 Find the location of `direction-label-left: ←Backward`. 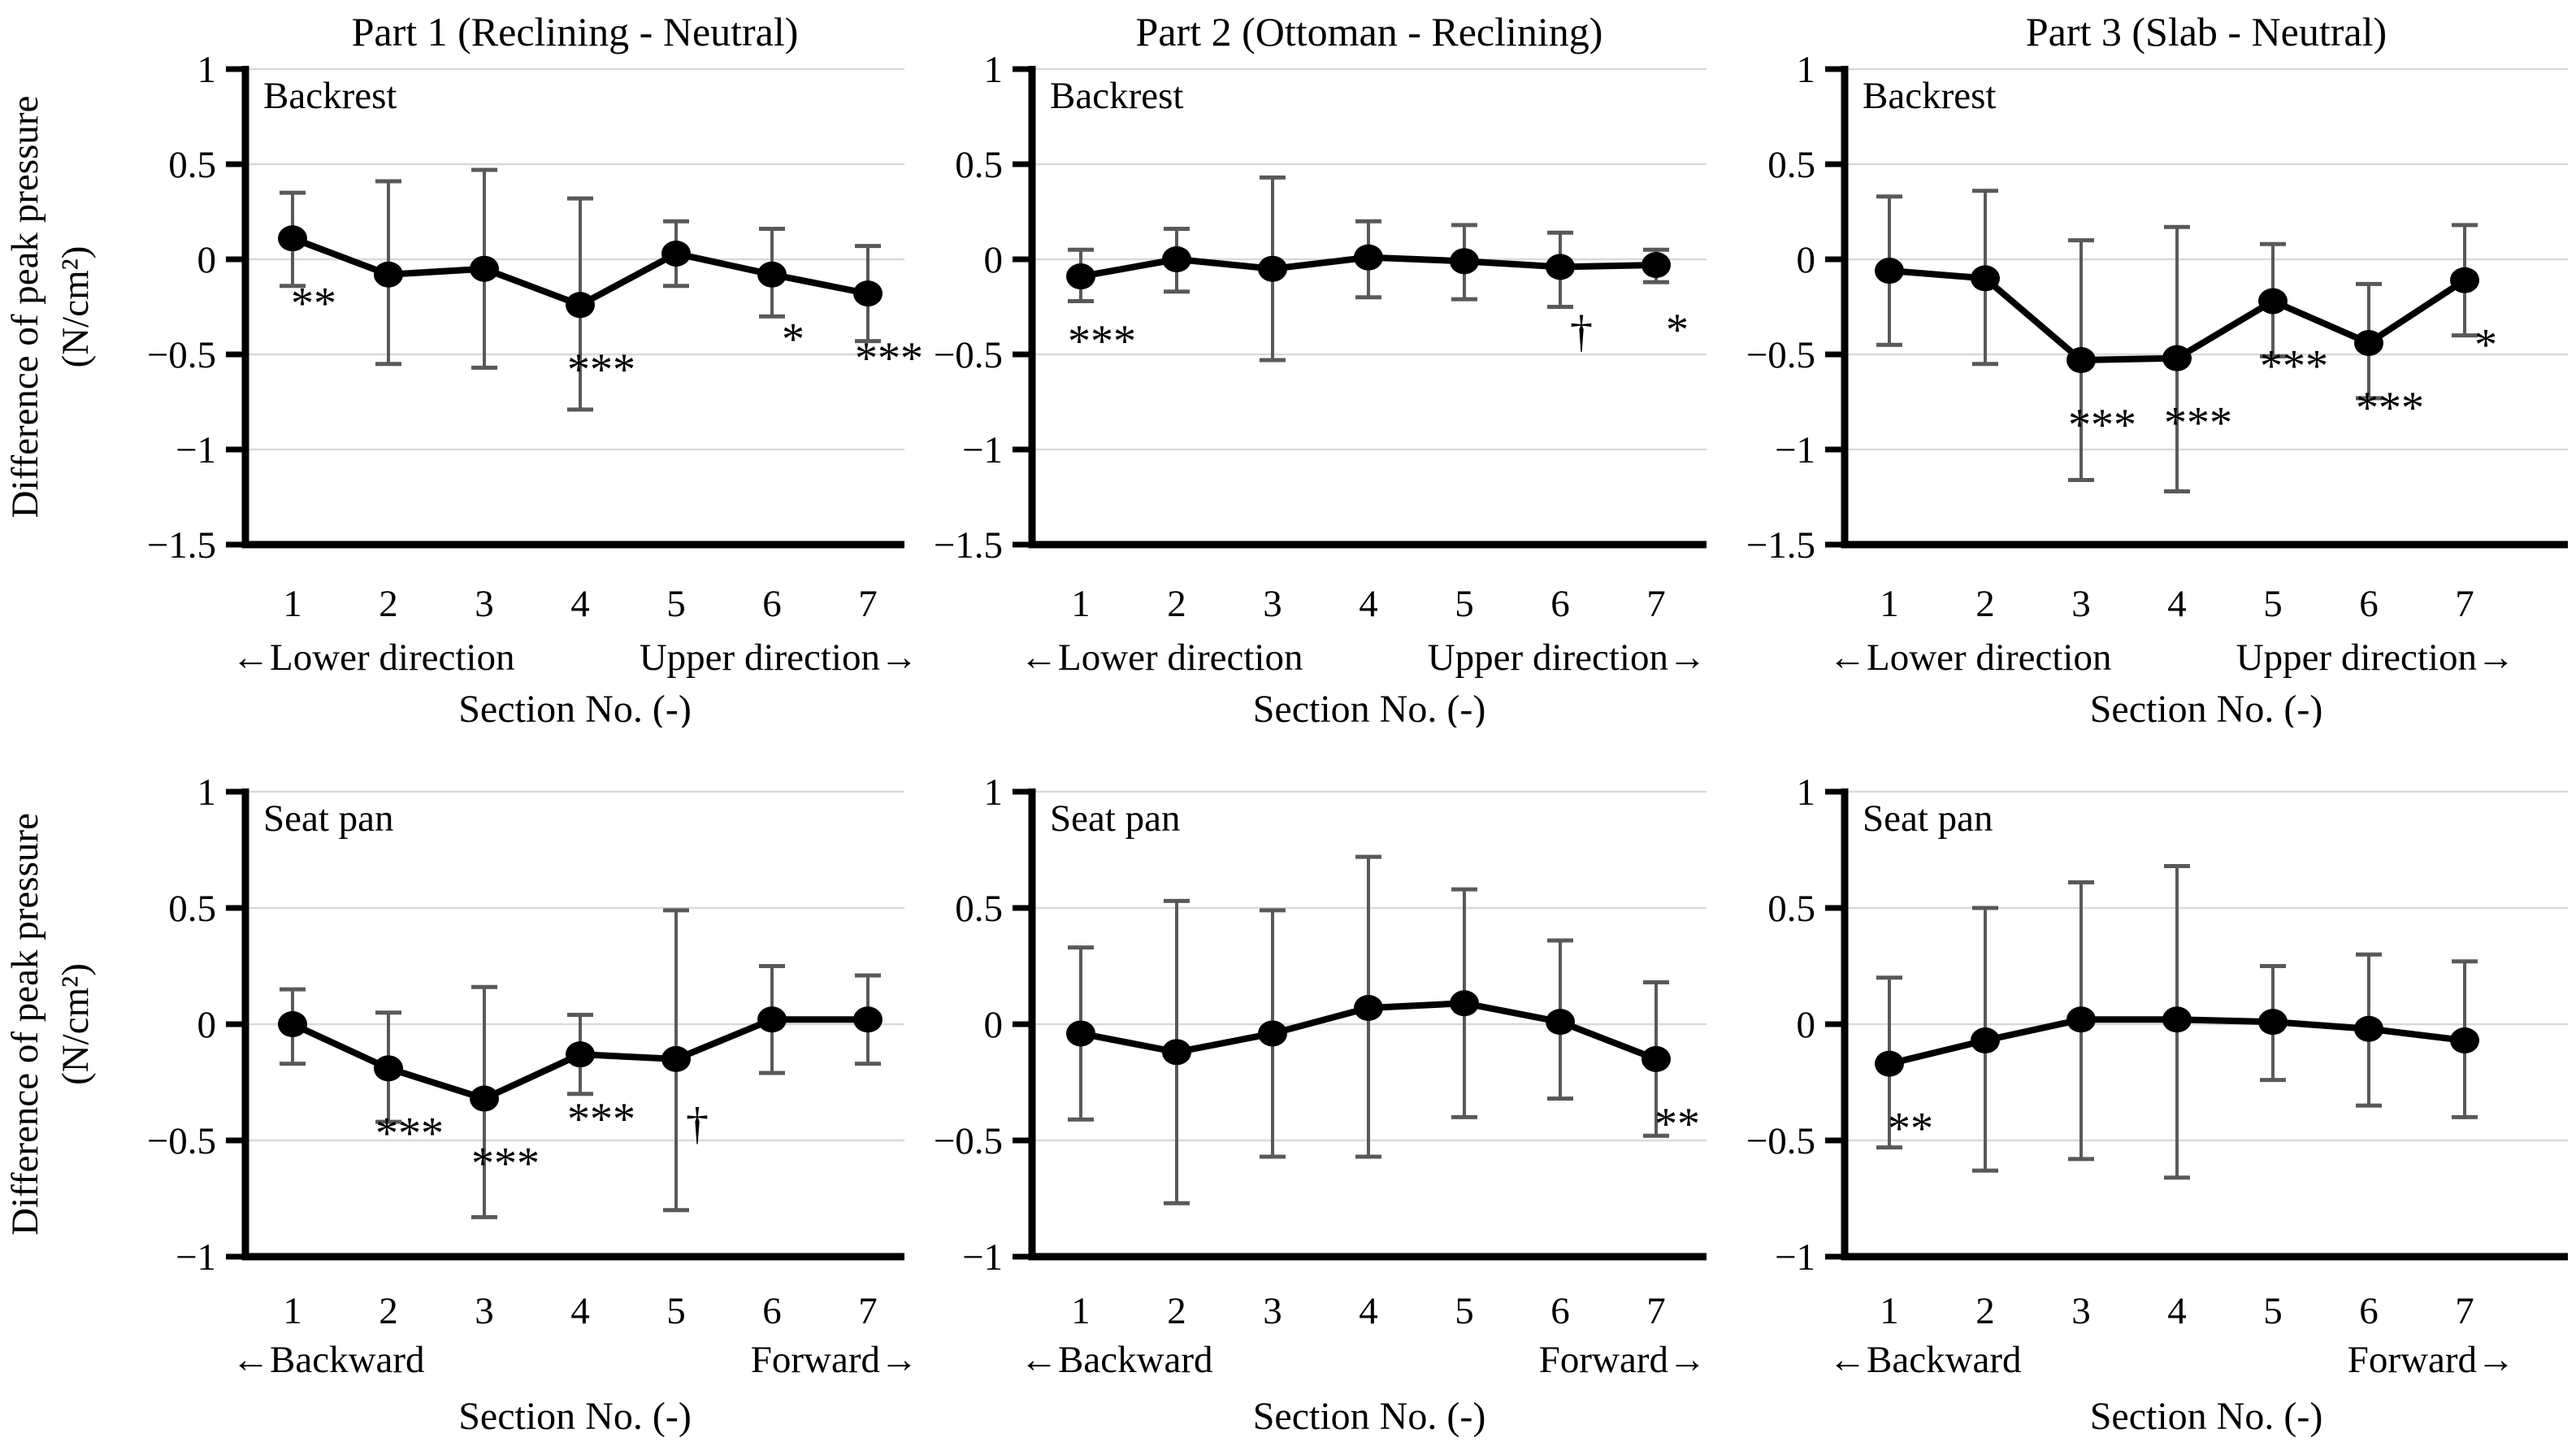

direction-label-left: ←Backward is located at coordinates (1116, 1360).